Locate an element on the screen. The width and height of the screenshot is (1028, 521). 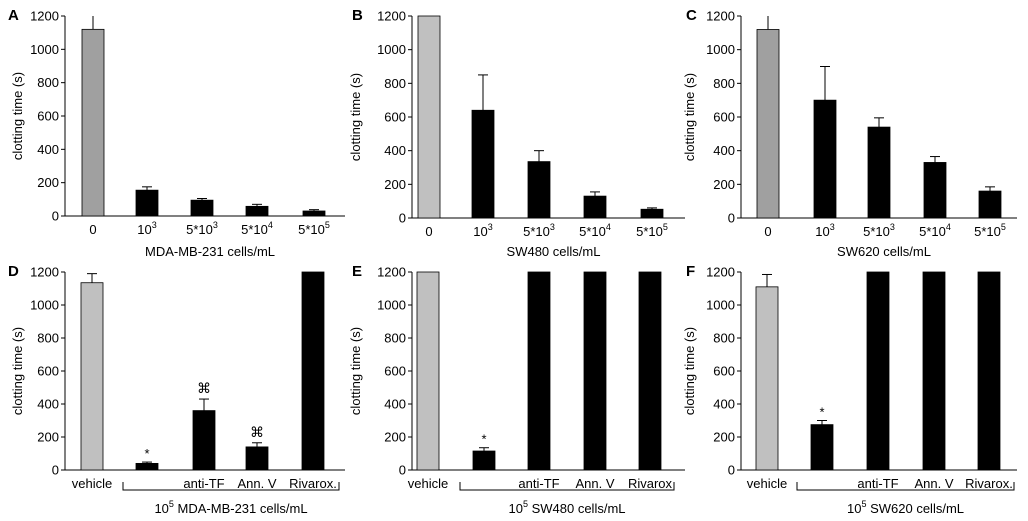
x-tick-label: 0 is located at coordinates (92, 229).